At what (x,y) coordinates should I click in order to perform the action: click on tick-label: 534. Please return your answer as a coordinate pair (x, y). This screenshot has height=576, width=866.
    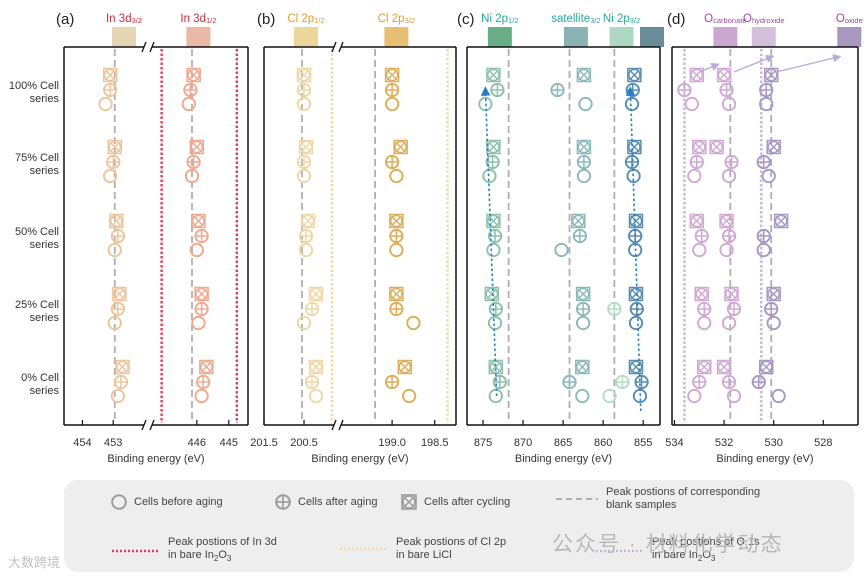
    Looking at the image, I should click on (674, 443).